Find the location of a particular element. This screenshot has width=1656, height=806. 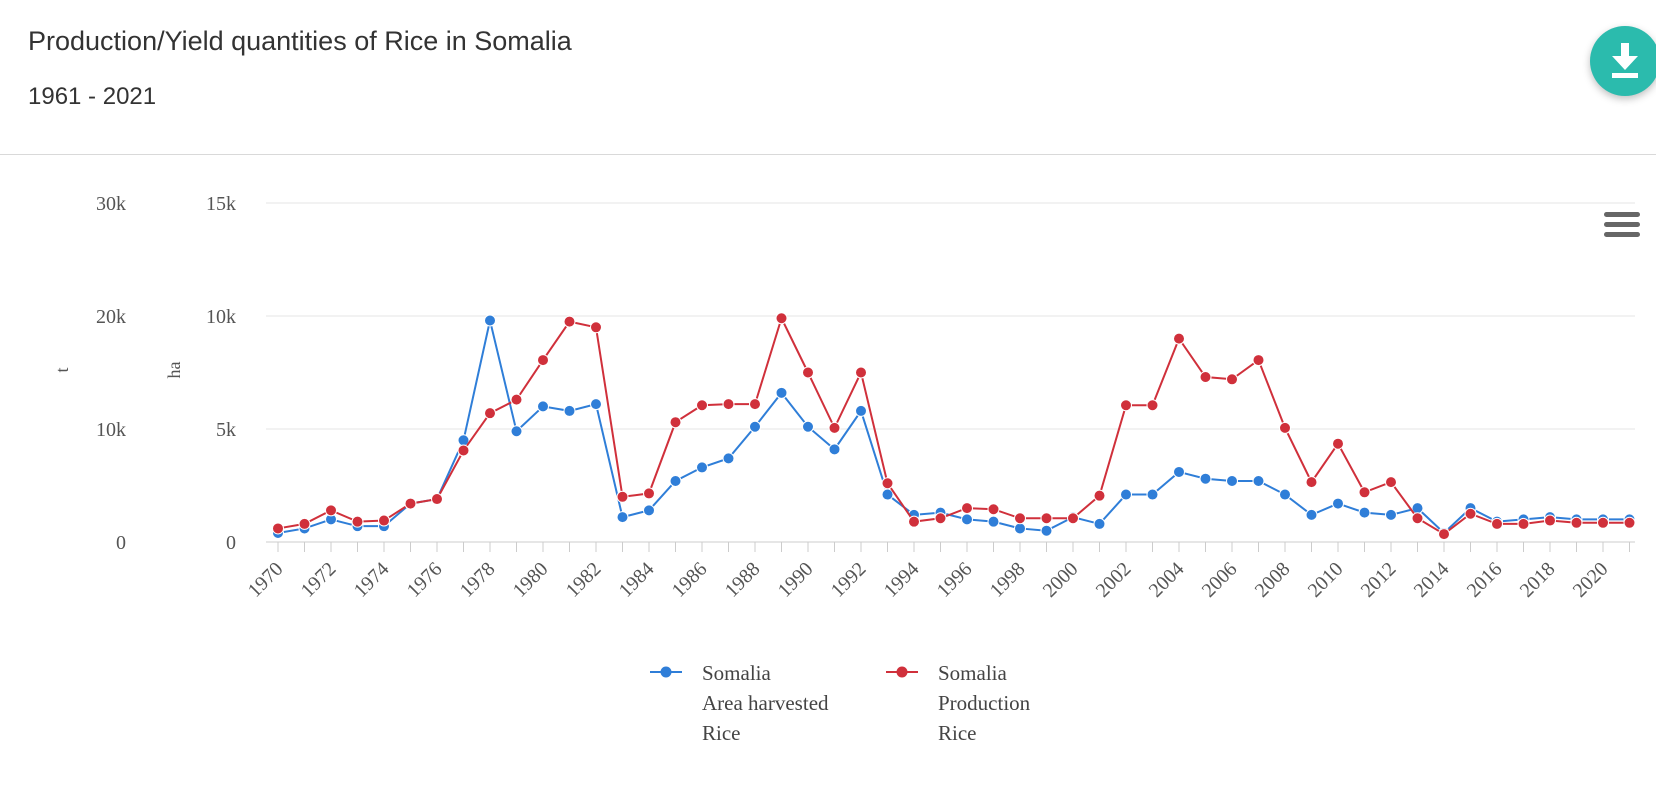

legend-item-1: Somalia Production Rice is located at coordinates (958, 703).